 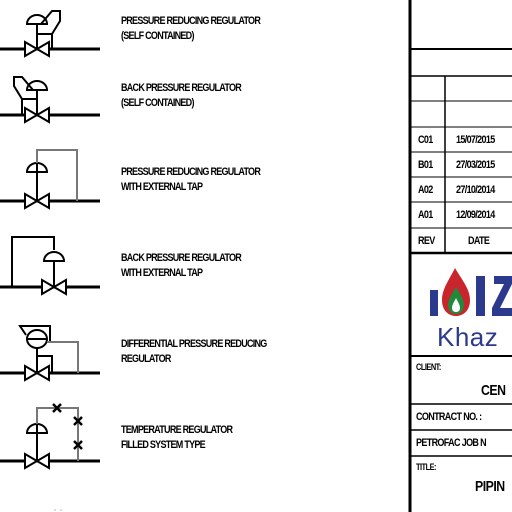 What do you see at coordinates (490, 486) in the screenshot?
I see `title-value: PIPIN` at bounding box center [490, 486].